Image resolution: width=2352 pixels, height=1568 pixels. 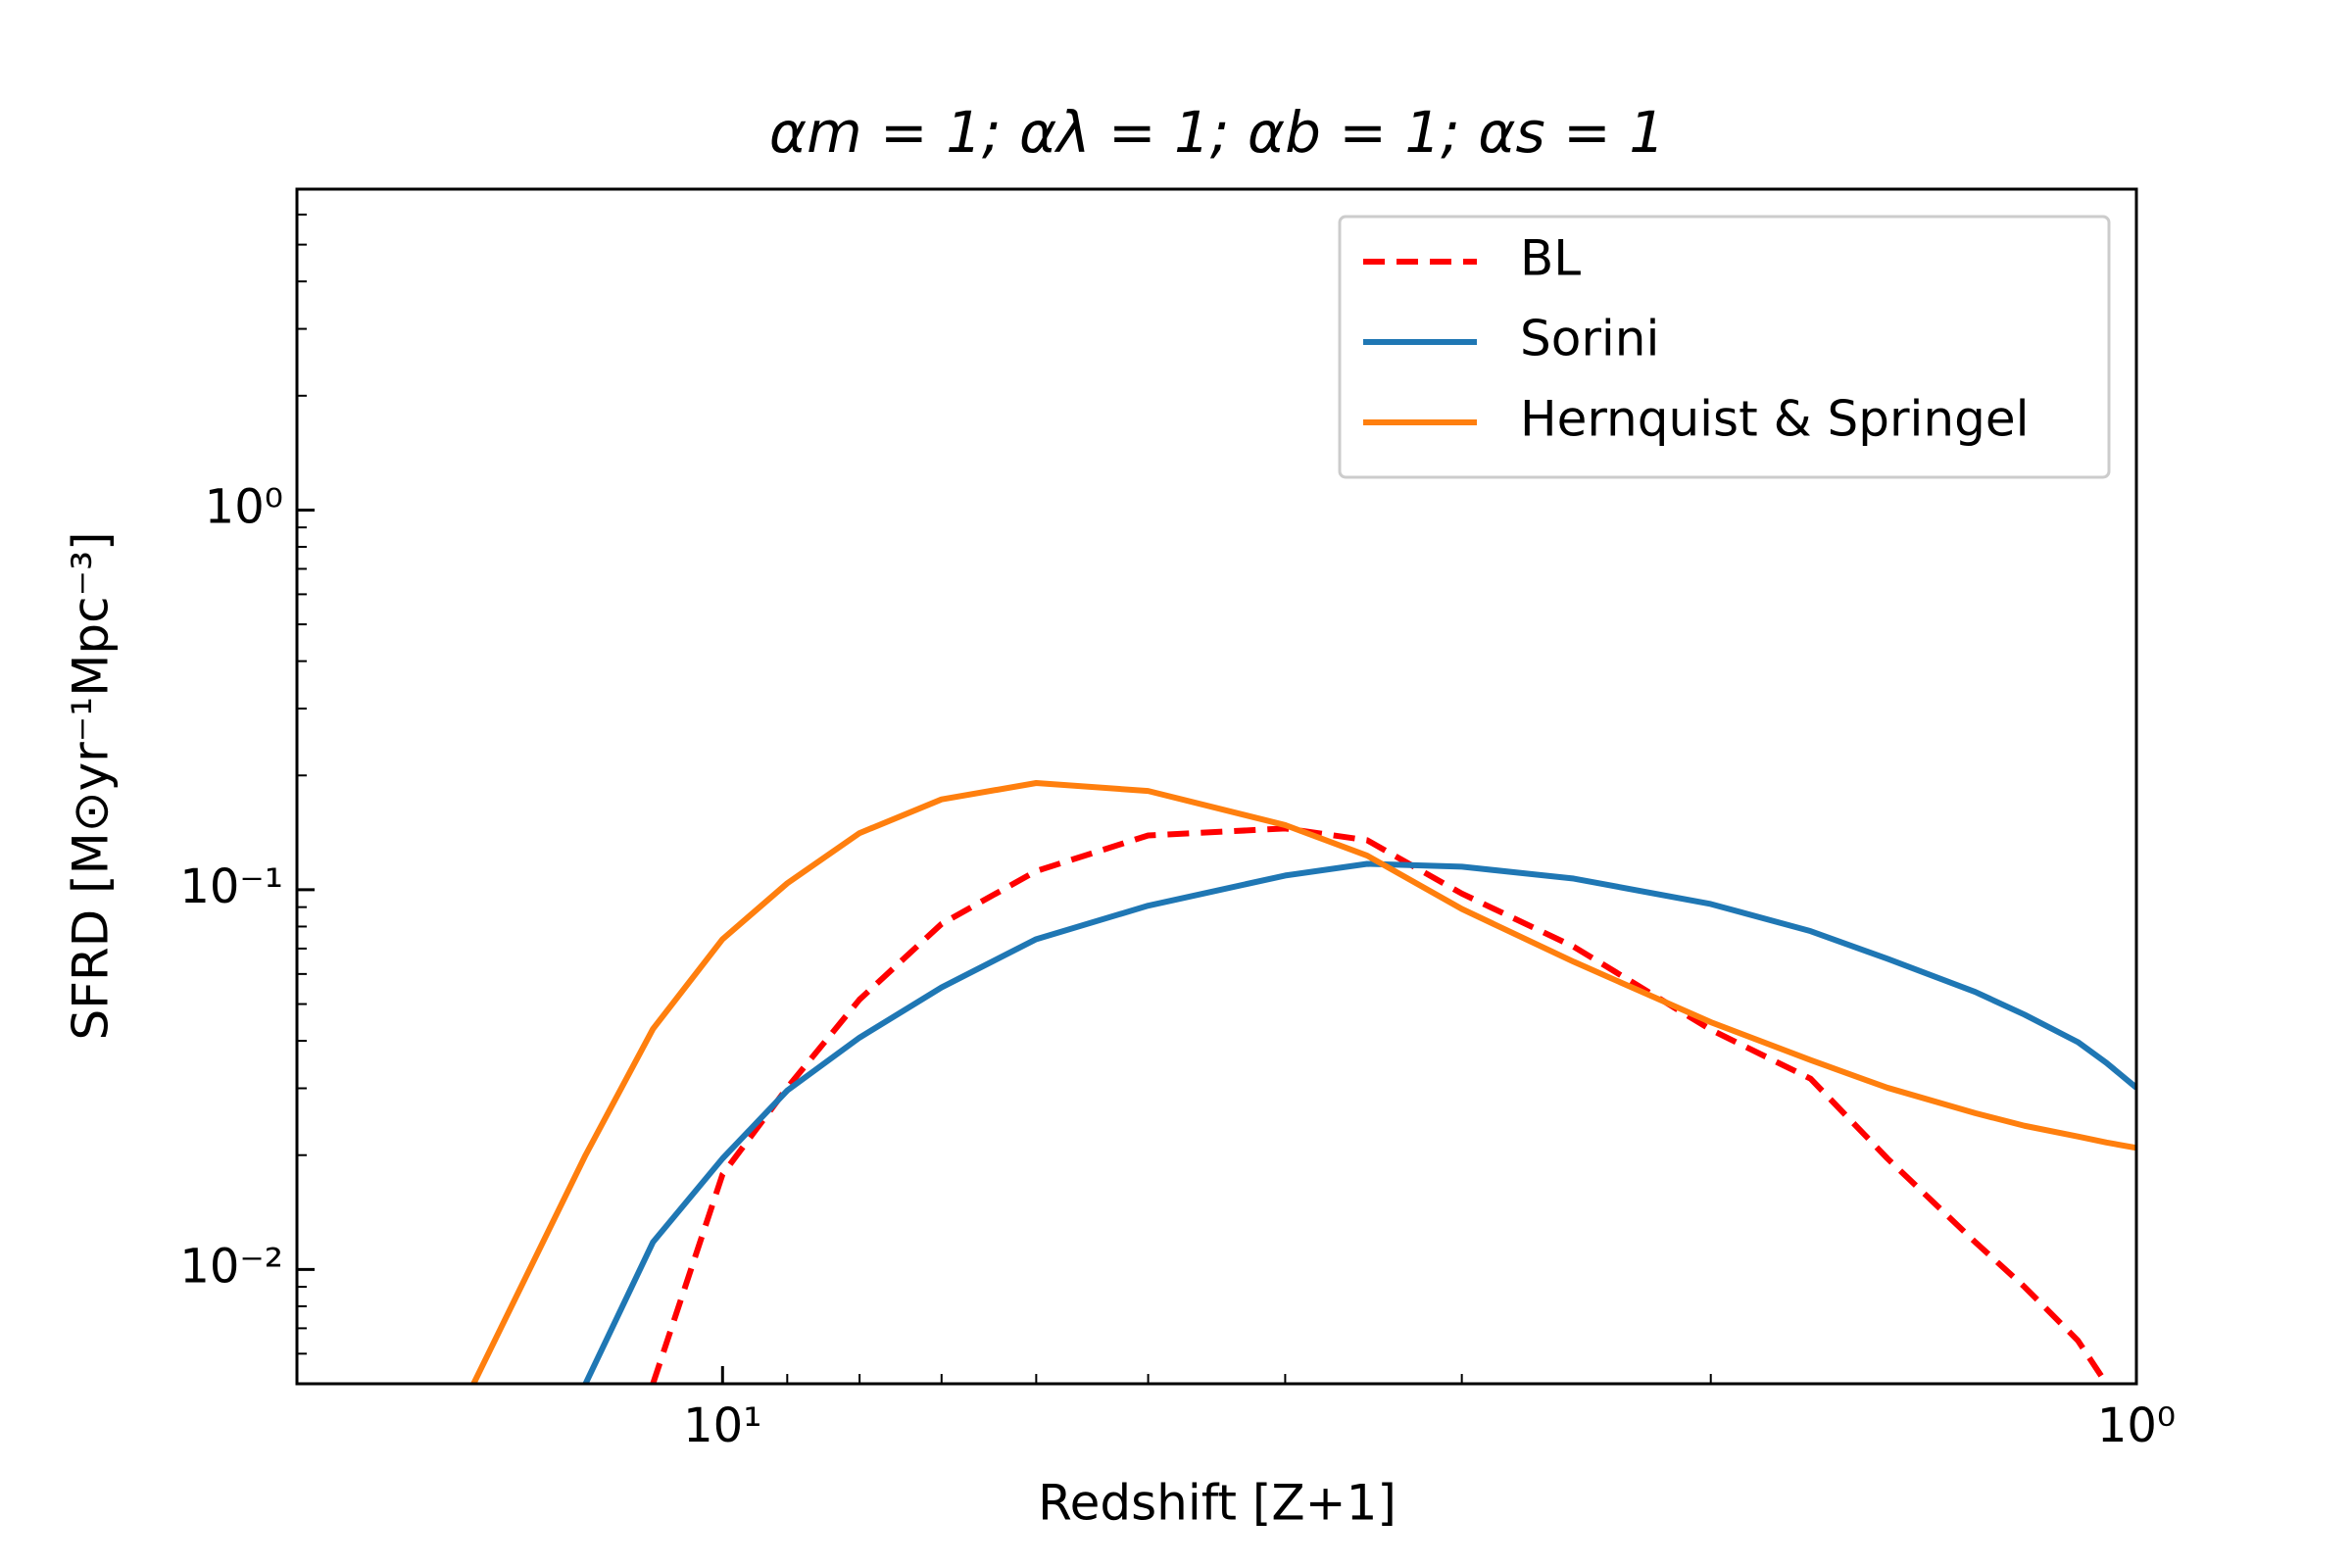 What do you see at coordinates (1589, 339) in the screenshot?
I see `legend-label: Sorini` at bounding box center [1589, 339].